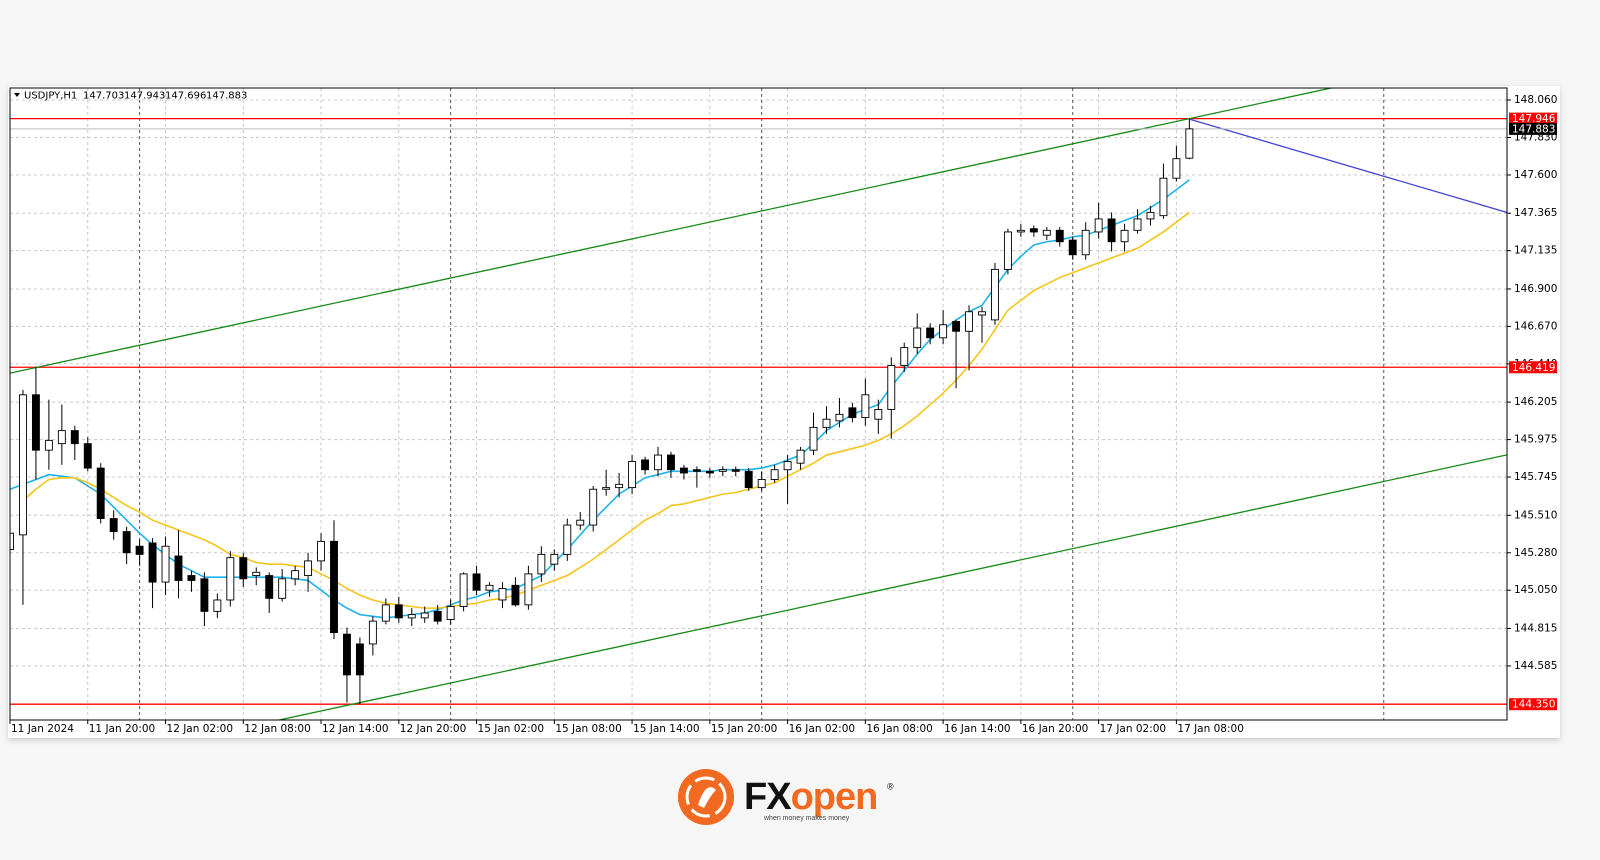 The image size is (1600, 860). Describe the element at coordinates (1210, 729) in the screenshot. I see `x-tick-label: 17 Jan 08:00` at that location.